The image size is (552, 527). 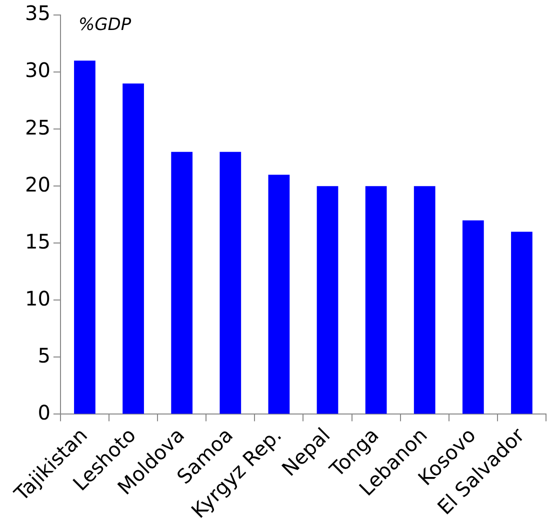 I want to click on y-tick-label: 10, so click(x=37, y=298).